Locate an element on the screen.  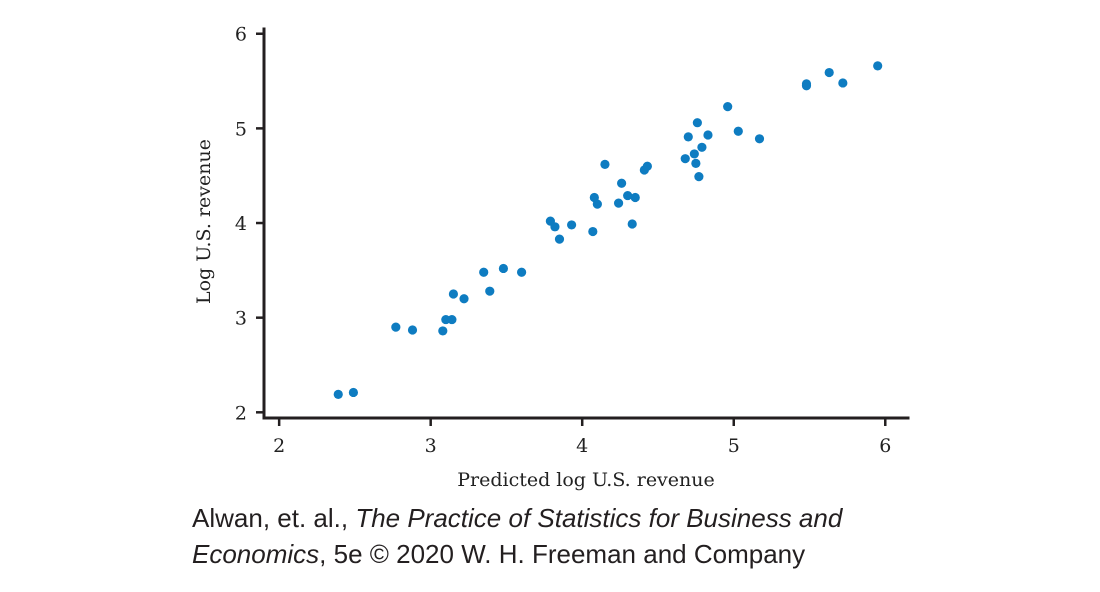
x-tick-label: 4 is located at coordinates (582, 446).